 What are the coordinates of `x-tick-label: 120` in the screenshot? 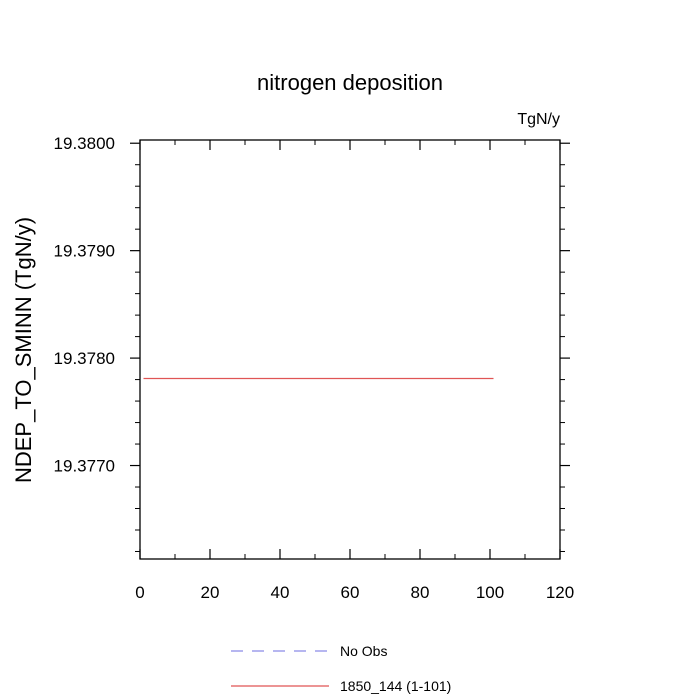 It's located at (560, 592).